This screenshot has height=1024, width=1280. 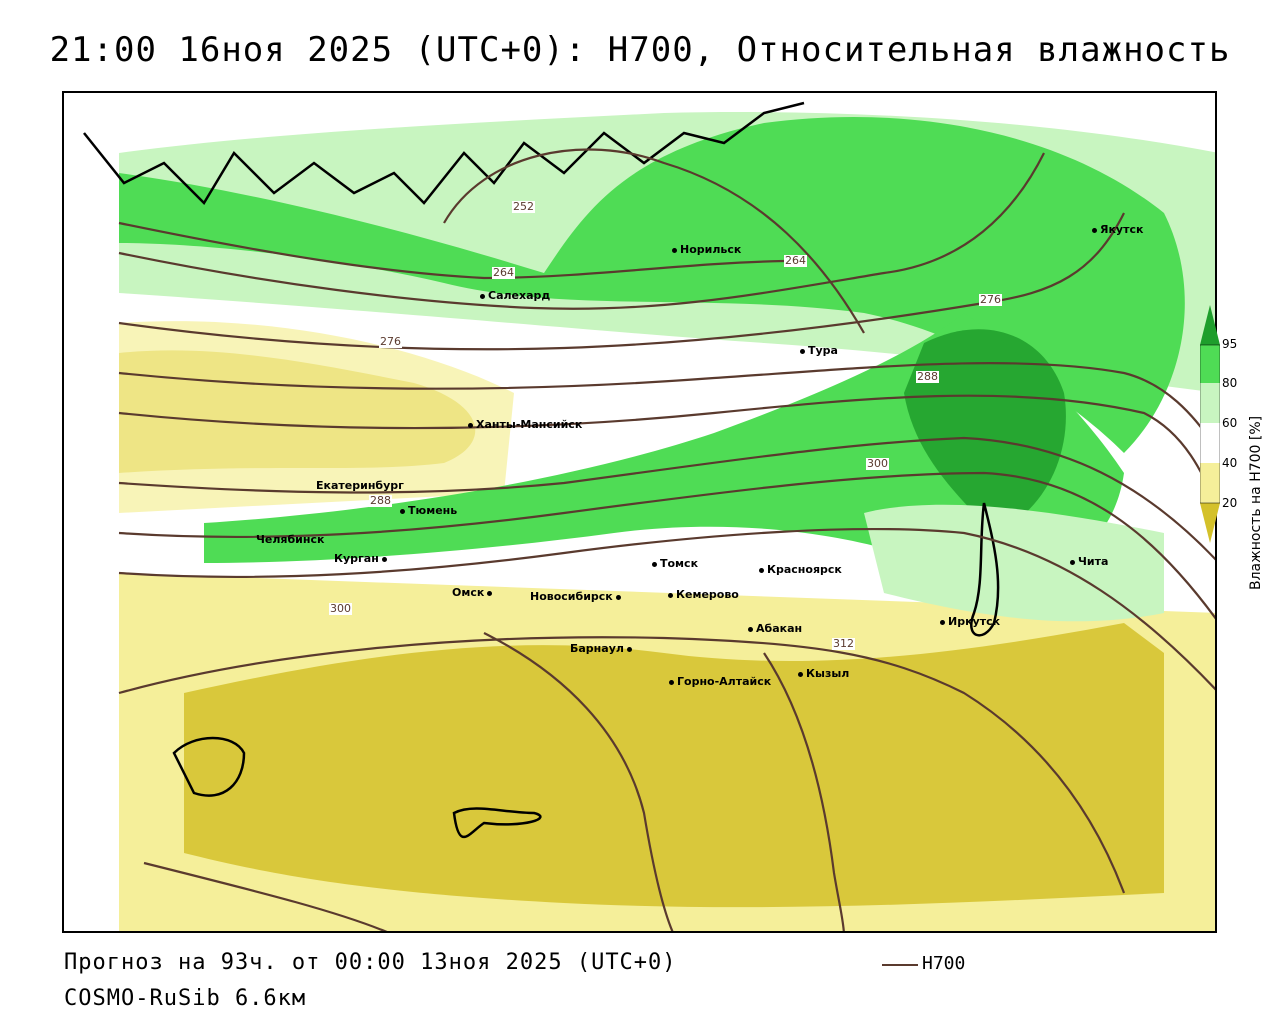 What do you see at coordinates (185, 998) in the screenshot?
I see `model-name: COSMO-RuSib 6.6км` at bounding box center [185, 998].